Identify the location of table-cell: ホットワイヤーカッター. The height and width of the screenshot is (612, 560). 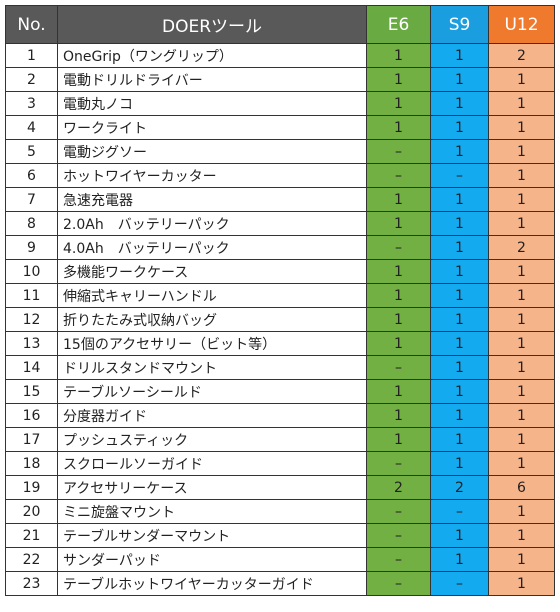
(212, 175).